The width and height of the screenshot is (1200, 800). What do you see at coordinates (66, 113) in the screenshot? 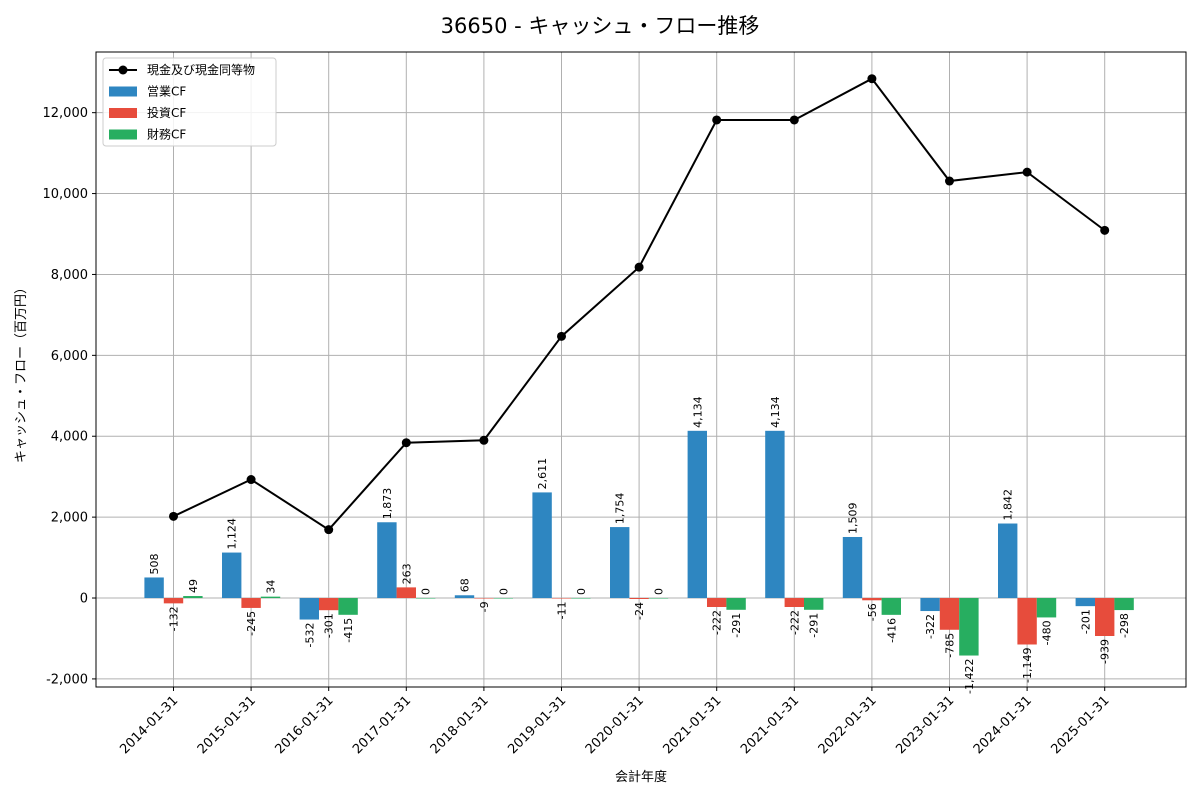
I see `y-tick-label: 12,000` at bounding box center [66, 113].